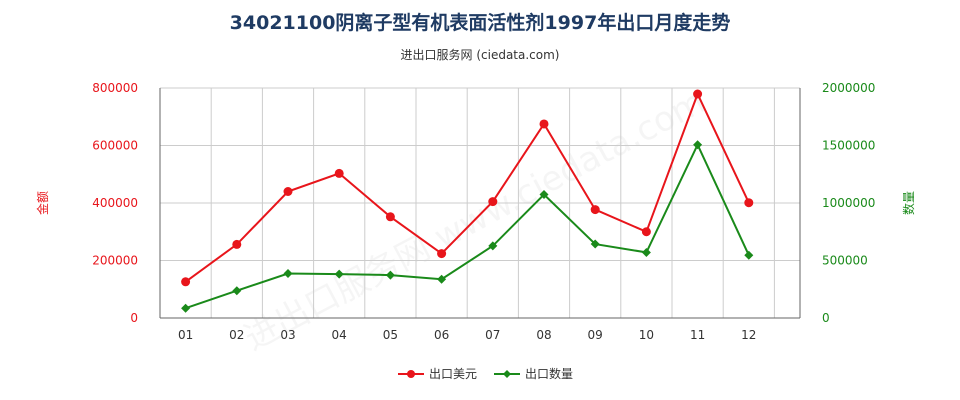 This screenshot has height=400, width=960. I want to click on y-left-tick-label: 400000, so click(115, 203).